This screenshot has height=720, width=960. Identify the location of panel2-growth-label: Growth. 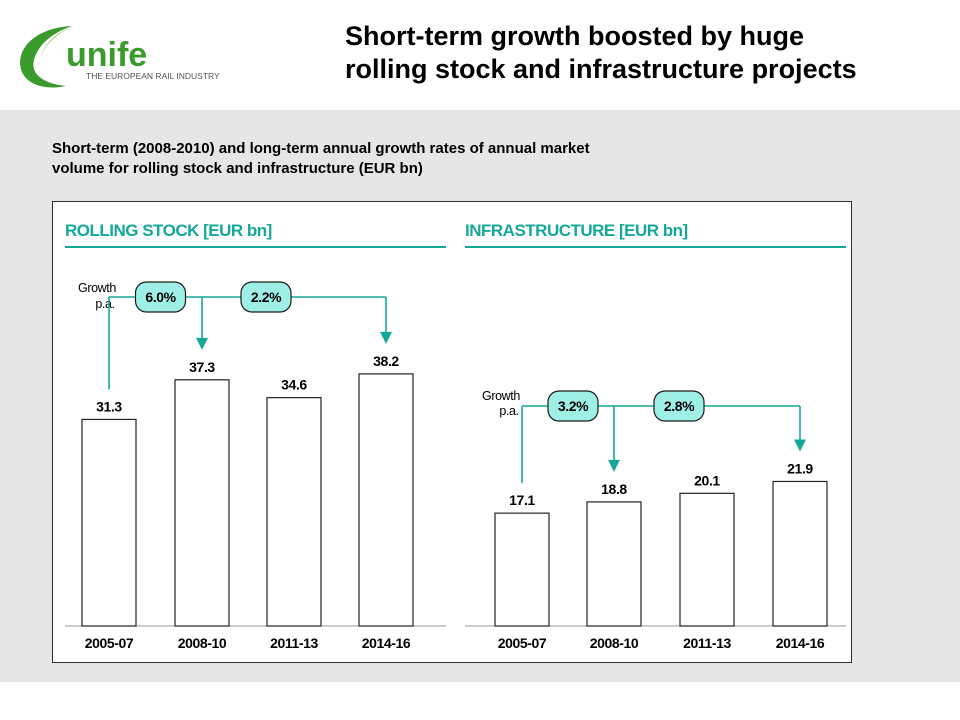
(501, 396).